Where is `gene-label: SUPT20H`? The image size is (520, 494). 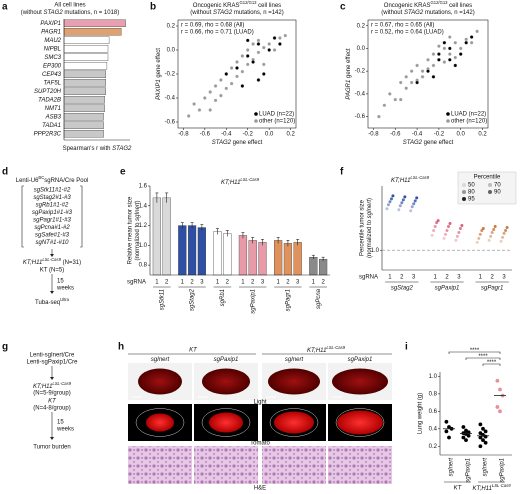 gene-label: SUPT20H is located at coordinates (48, 92).